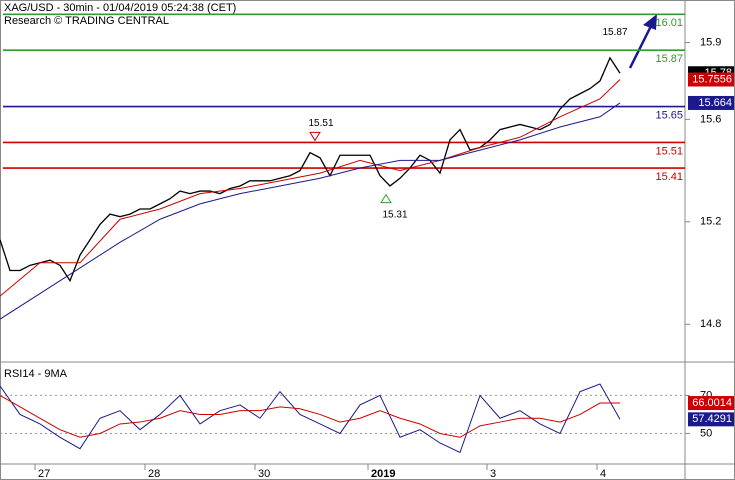 The height and width of the screenshot is (480, 735). I want to click on level-label: 15.87, so click(669, 59).